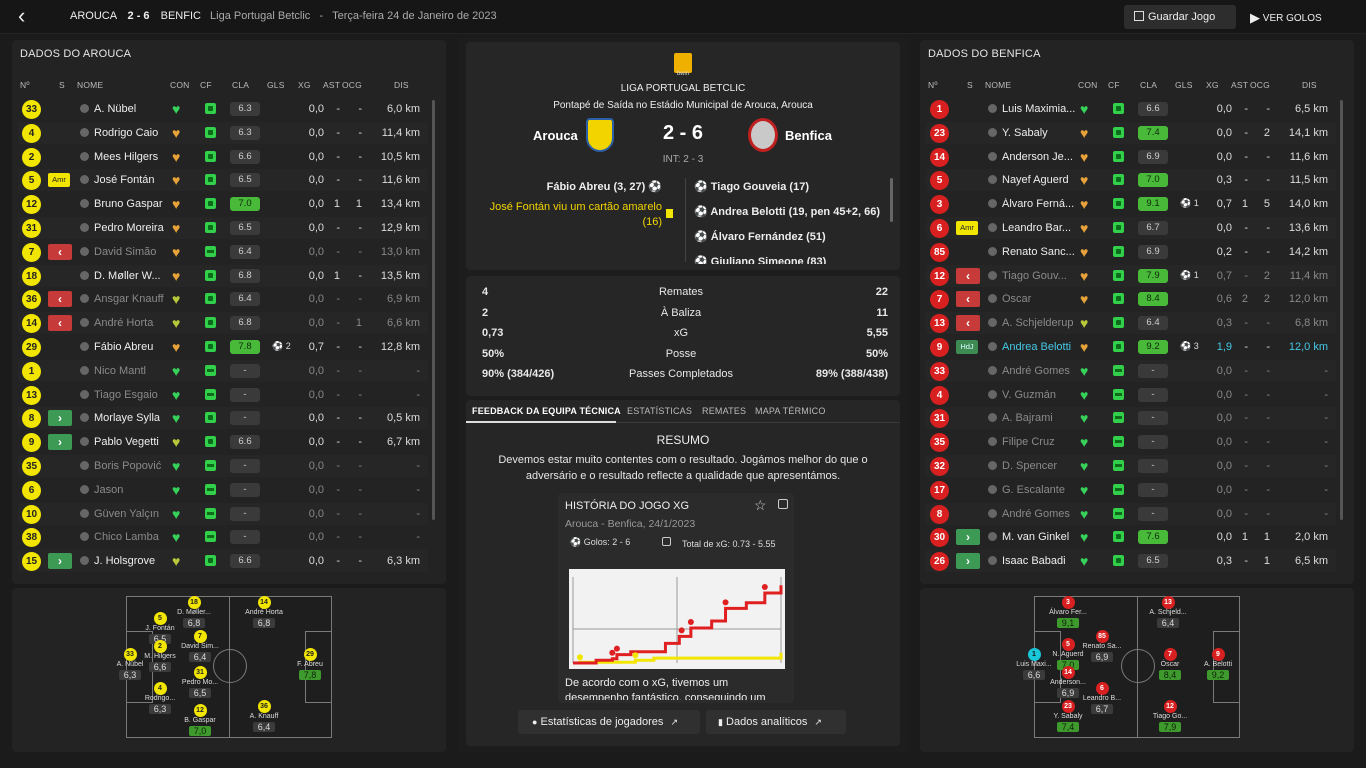 The width and height of the screenshot is (1366, 768). What do you see at coordinates (126, 537) in the screenshot?
I see `player-name: Chico Lamba` at bounding box center [126, 537].